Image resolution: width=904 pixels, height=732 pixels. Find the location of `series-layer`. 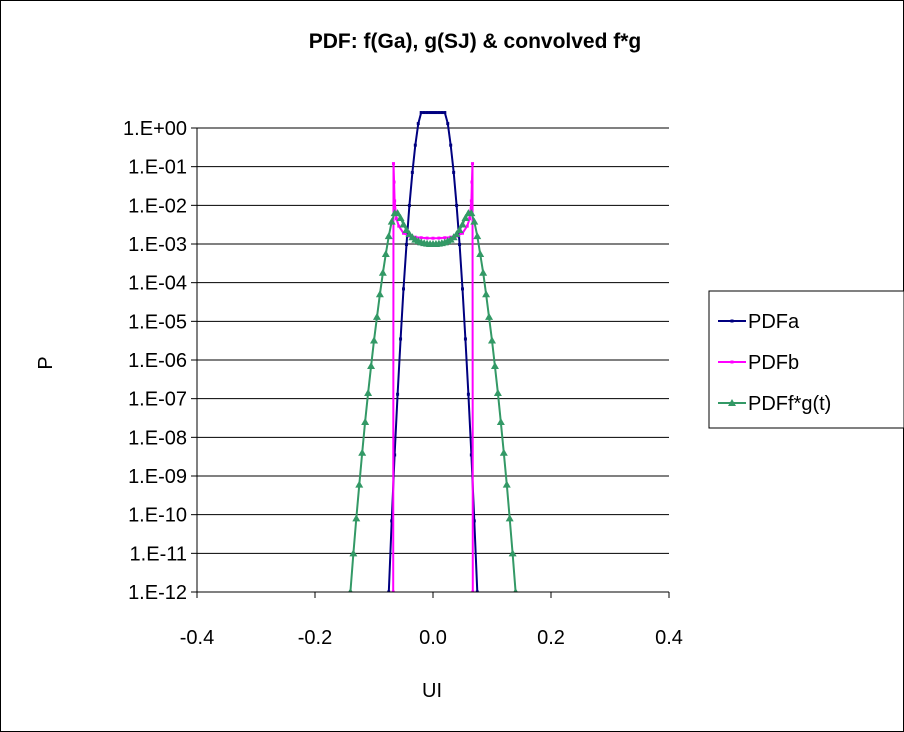

series-layer is located at coordinates (433, 351).